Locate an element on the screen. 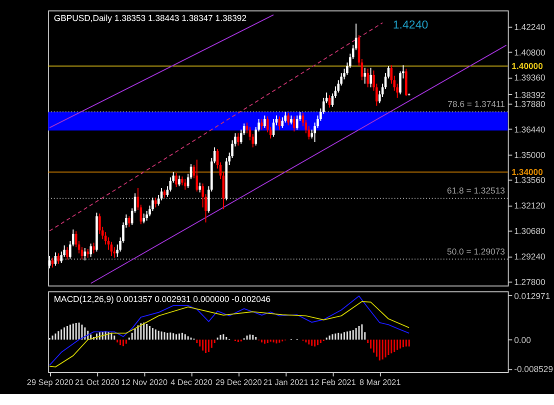  y-tick-label: 1.27800 is located at coordinates (530, 281).